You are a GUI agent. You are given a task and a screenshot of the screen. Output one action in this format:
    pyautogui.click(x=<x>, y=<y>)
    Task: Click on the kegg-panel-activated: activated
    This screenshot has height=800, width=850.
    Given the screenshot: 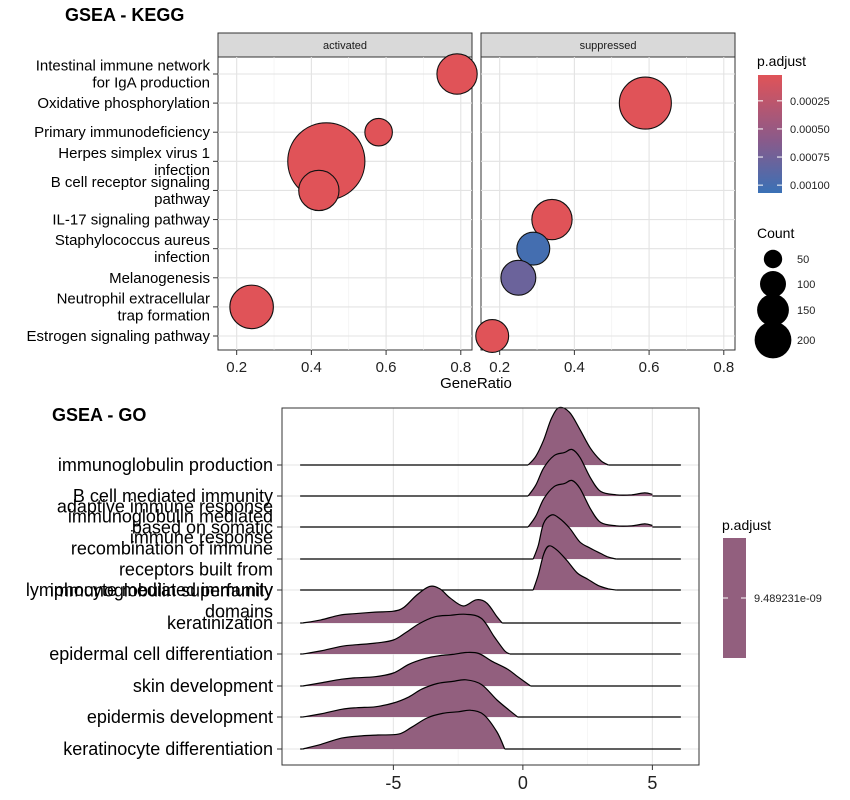 What is the action you would take?
    pyautogui.click(x=347, y=191)
    